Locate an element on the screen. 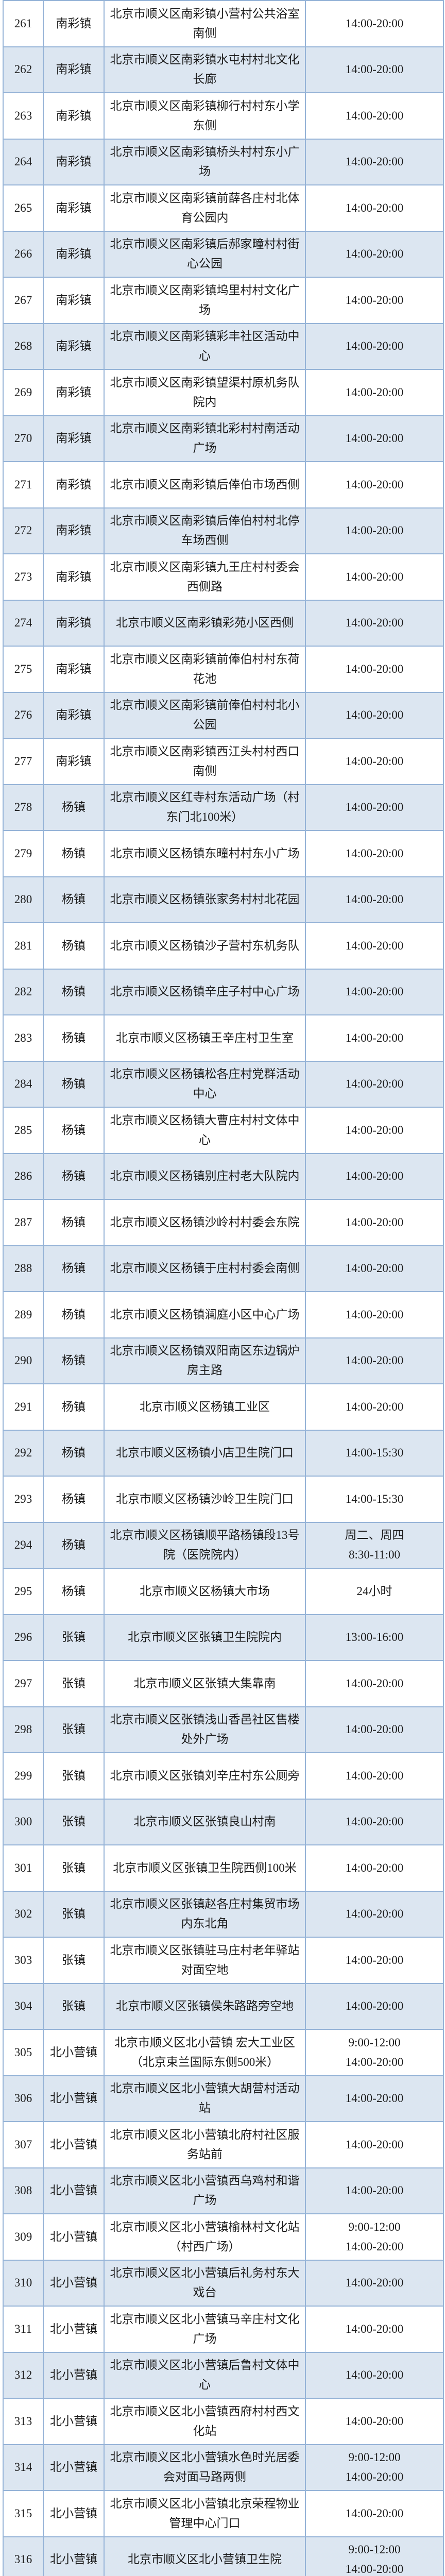 The width and height of the screenshot is (445, 2576). table-row: 264 南彩镇 北京市顺义区南彩镇桥头村村东小广场 14:00-20:00 is located at coordinates (223, 161).